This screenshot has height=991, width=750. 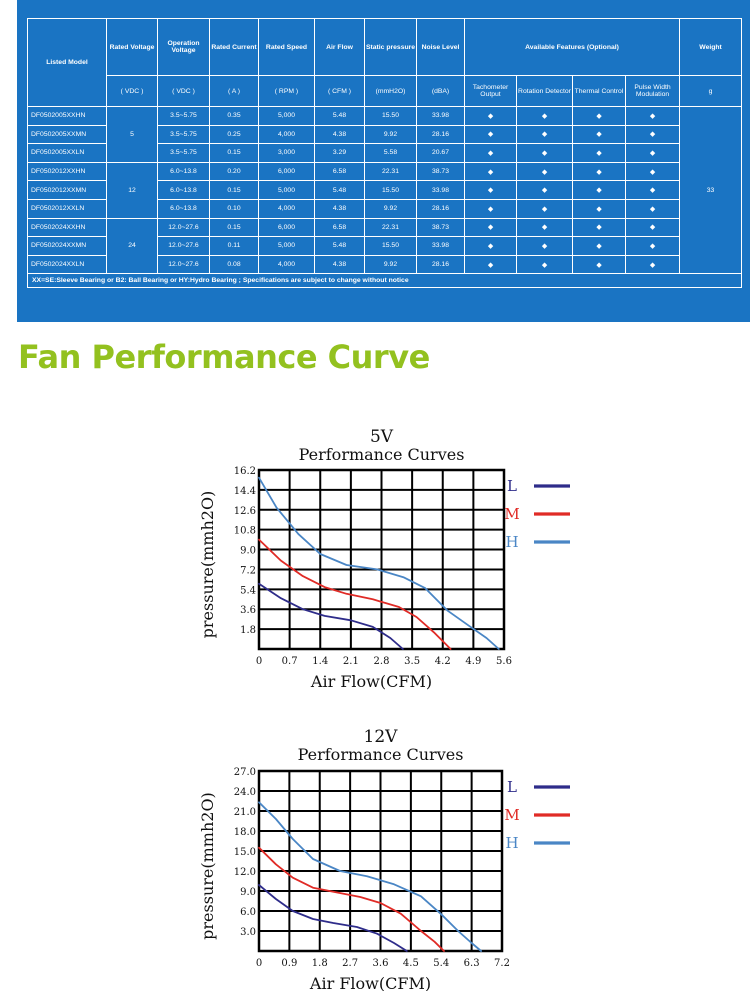 What do you see at coordinates (207, 565) in the screenshot?
I see `y-axis-label: pressure(mmh2O)` at bounding box center [207, 565].